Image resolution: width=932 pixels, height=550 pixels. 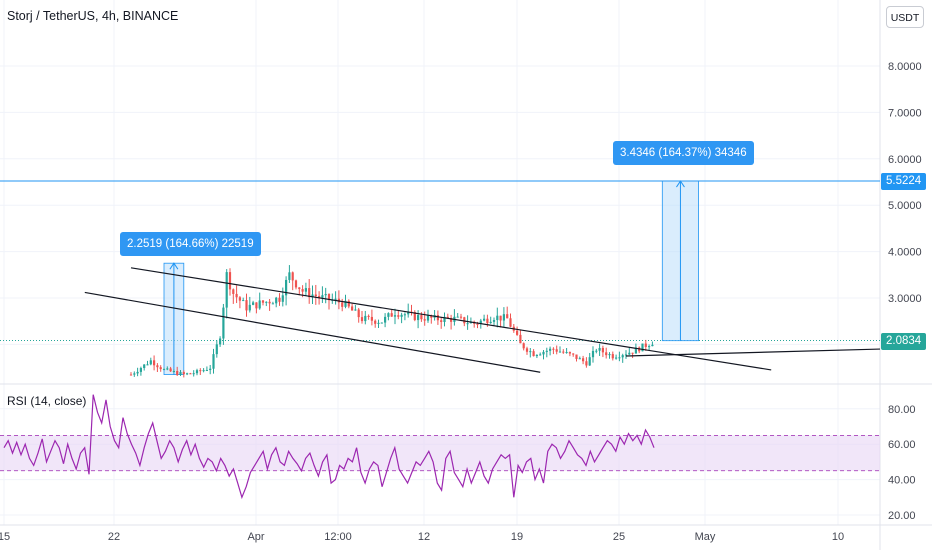 I want to click on support-ray, so click(x=753, y=352).